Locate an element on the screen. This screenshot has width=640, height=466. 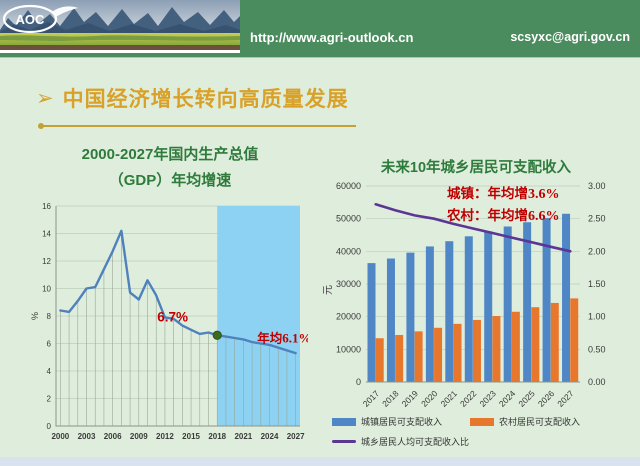
legend-label: 农村居民可支配收入 is located at coordinates (540, 422).